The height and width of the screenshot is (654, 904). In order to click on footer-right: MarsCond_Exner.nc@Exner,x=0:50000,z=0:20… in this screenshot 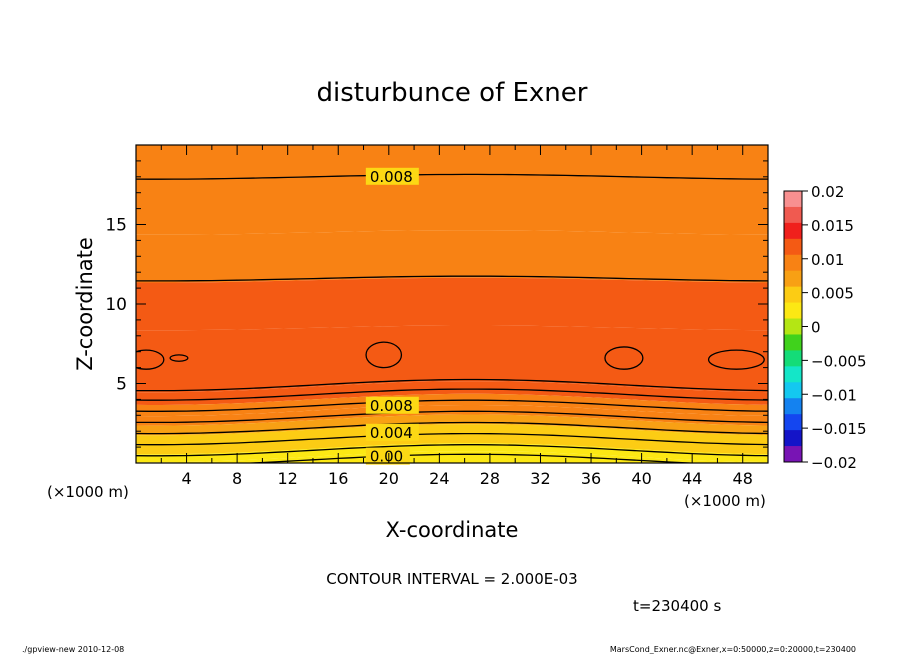, I will do `click(733, 649)`.